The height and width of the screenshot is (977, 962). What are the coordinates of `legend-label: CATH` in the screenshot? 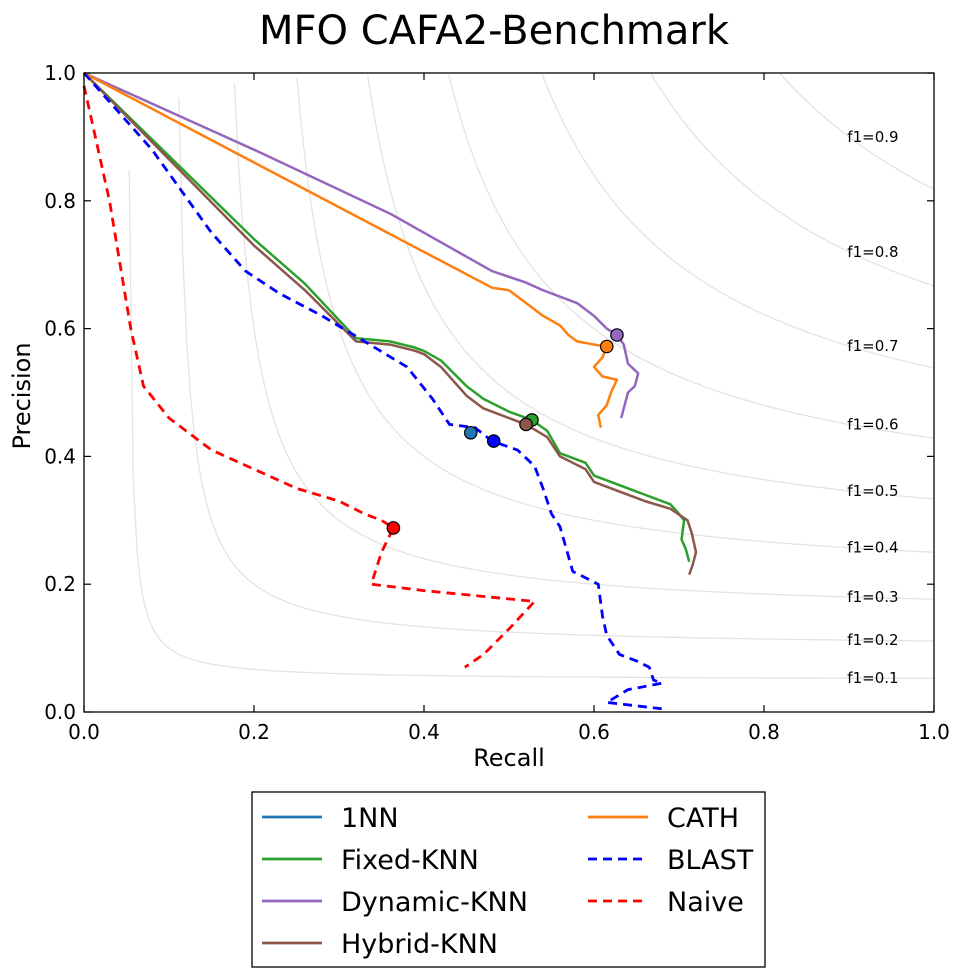 It's located at (703, 818).